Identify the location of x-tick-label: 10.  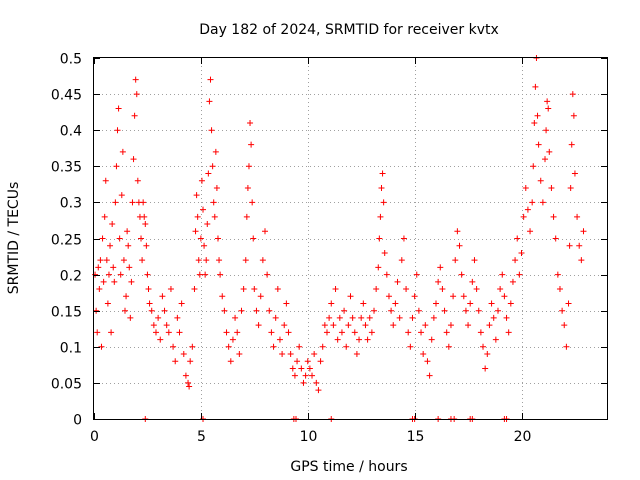
(309, 437).